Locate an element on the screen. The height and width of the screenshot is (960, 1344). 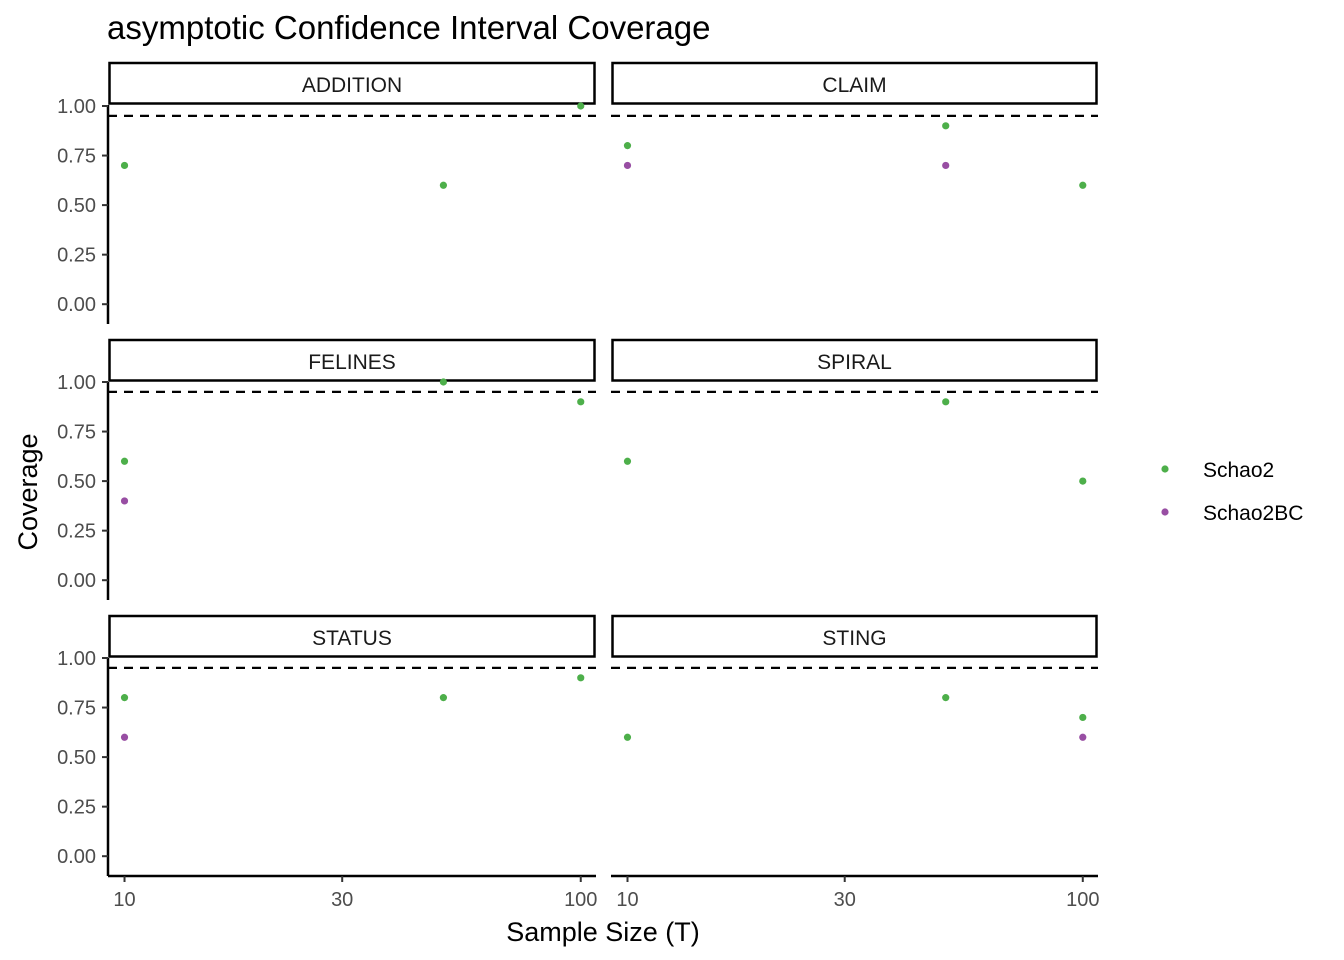
strip-claim is located at coordinates (854, 83).